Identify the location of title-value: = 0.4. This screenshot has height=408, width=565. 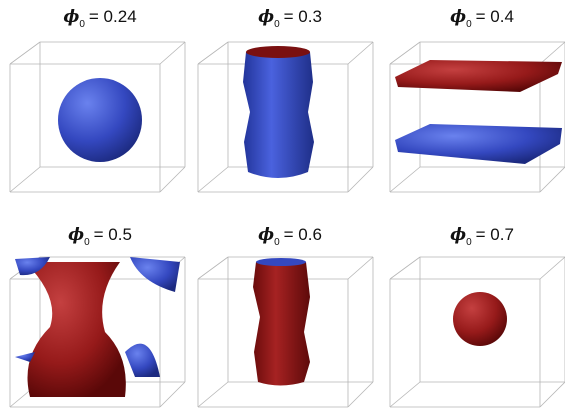
(495, 16).